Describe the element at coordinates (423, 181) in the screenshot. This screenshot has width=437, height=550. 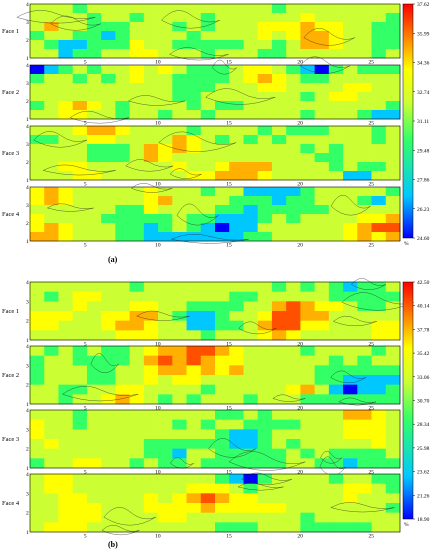
I see `colorbar-tick-label: 27.86` at that location.